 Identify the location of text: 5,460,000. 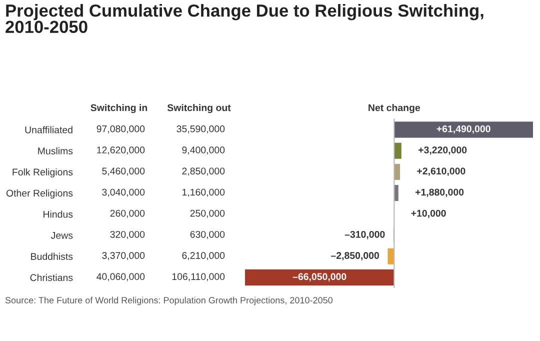
(123, 172).